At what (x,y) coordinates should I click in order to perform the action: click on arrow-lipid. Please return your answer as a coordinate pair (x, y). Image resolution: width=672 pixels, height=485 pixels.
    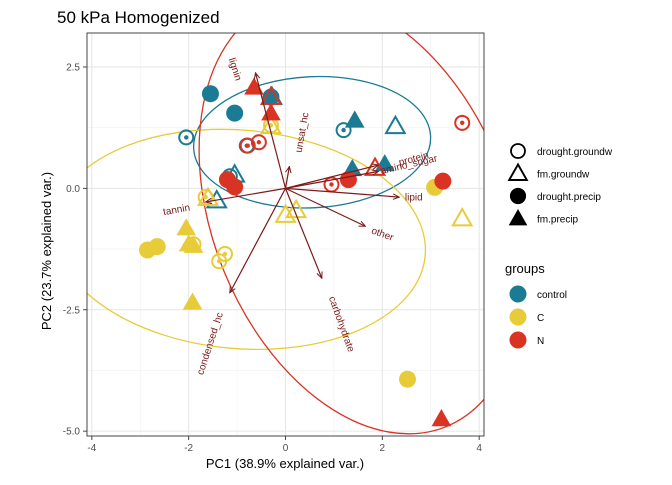
    Looking at the image, I should click on (342, 192).